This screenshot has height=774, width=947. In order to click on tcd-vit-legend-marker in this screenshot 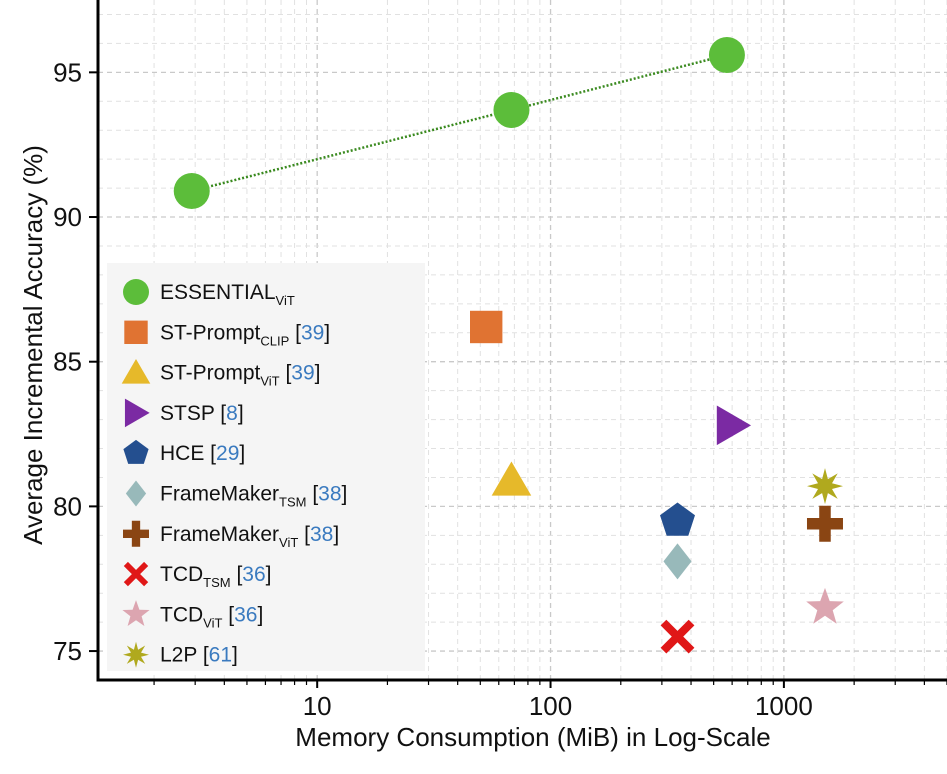, I will do `click(136, 613)`.